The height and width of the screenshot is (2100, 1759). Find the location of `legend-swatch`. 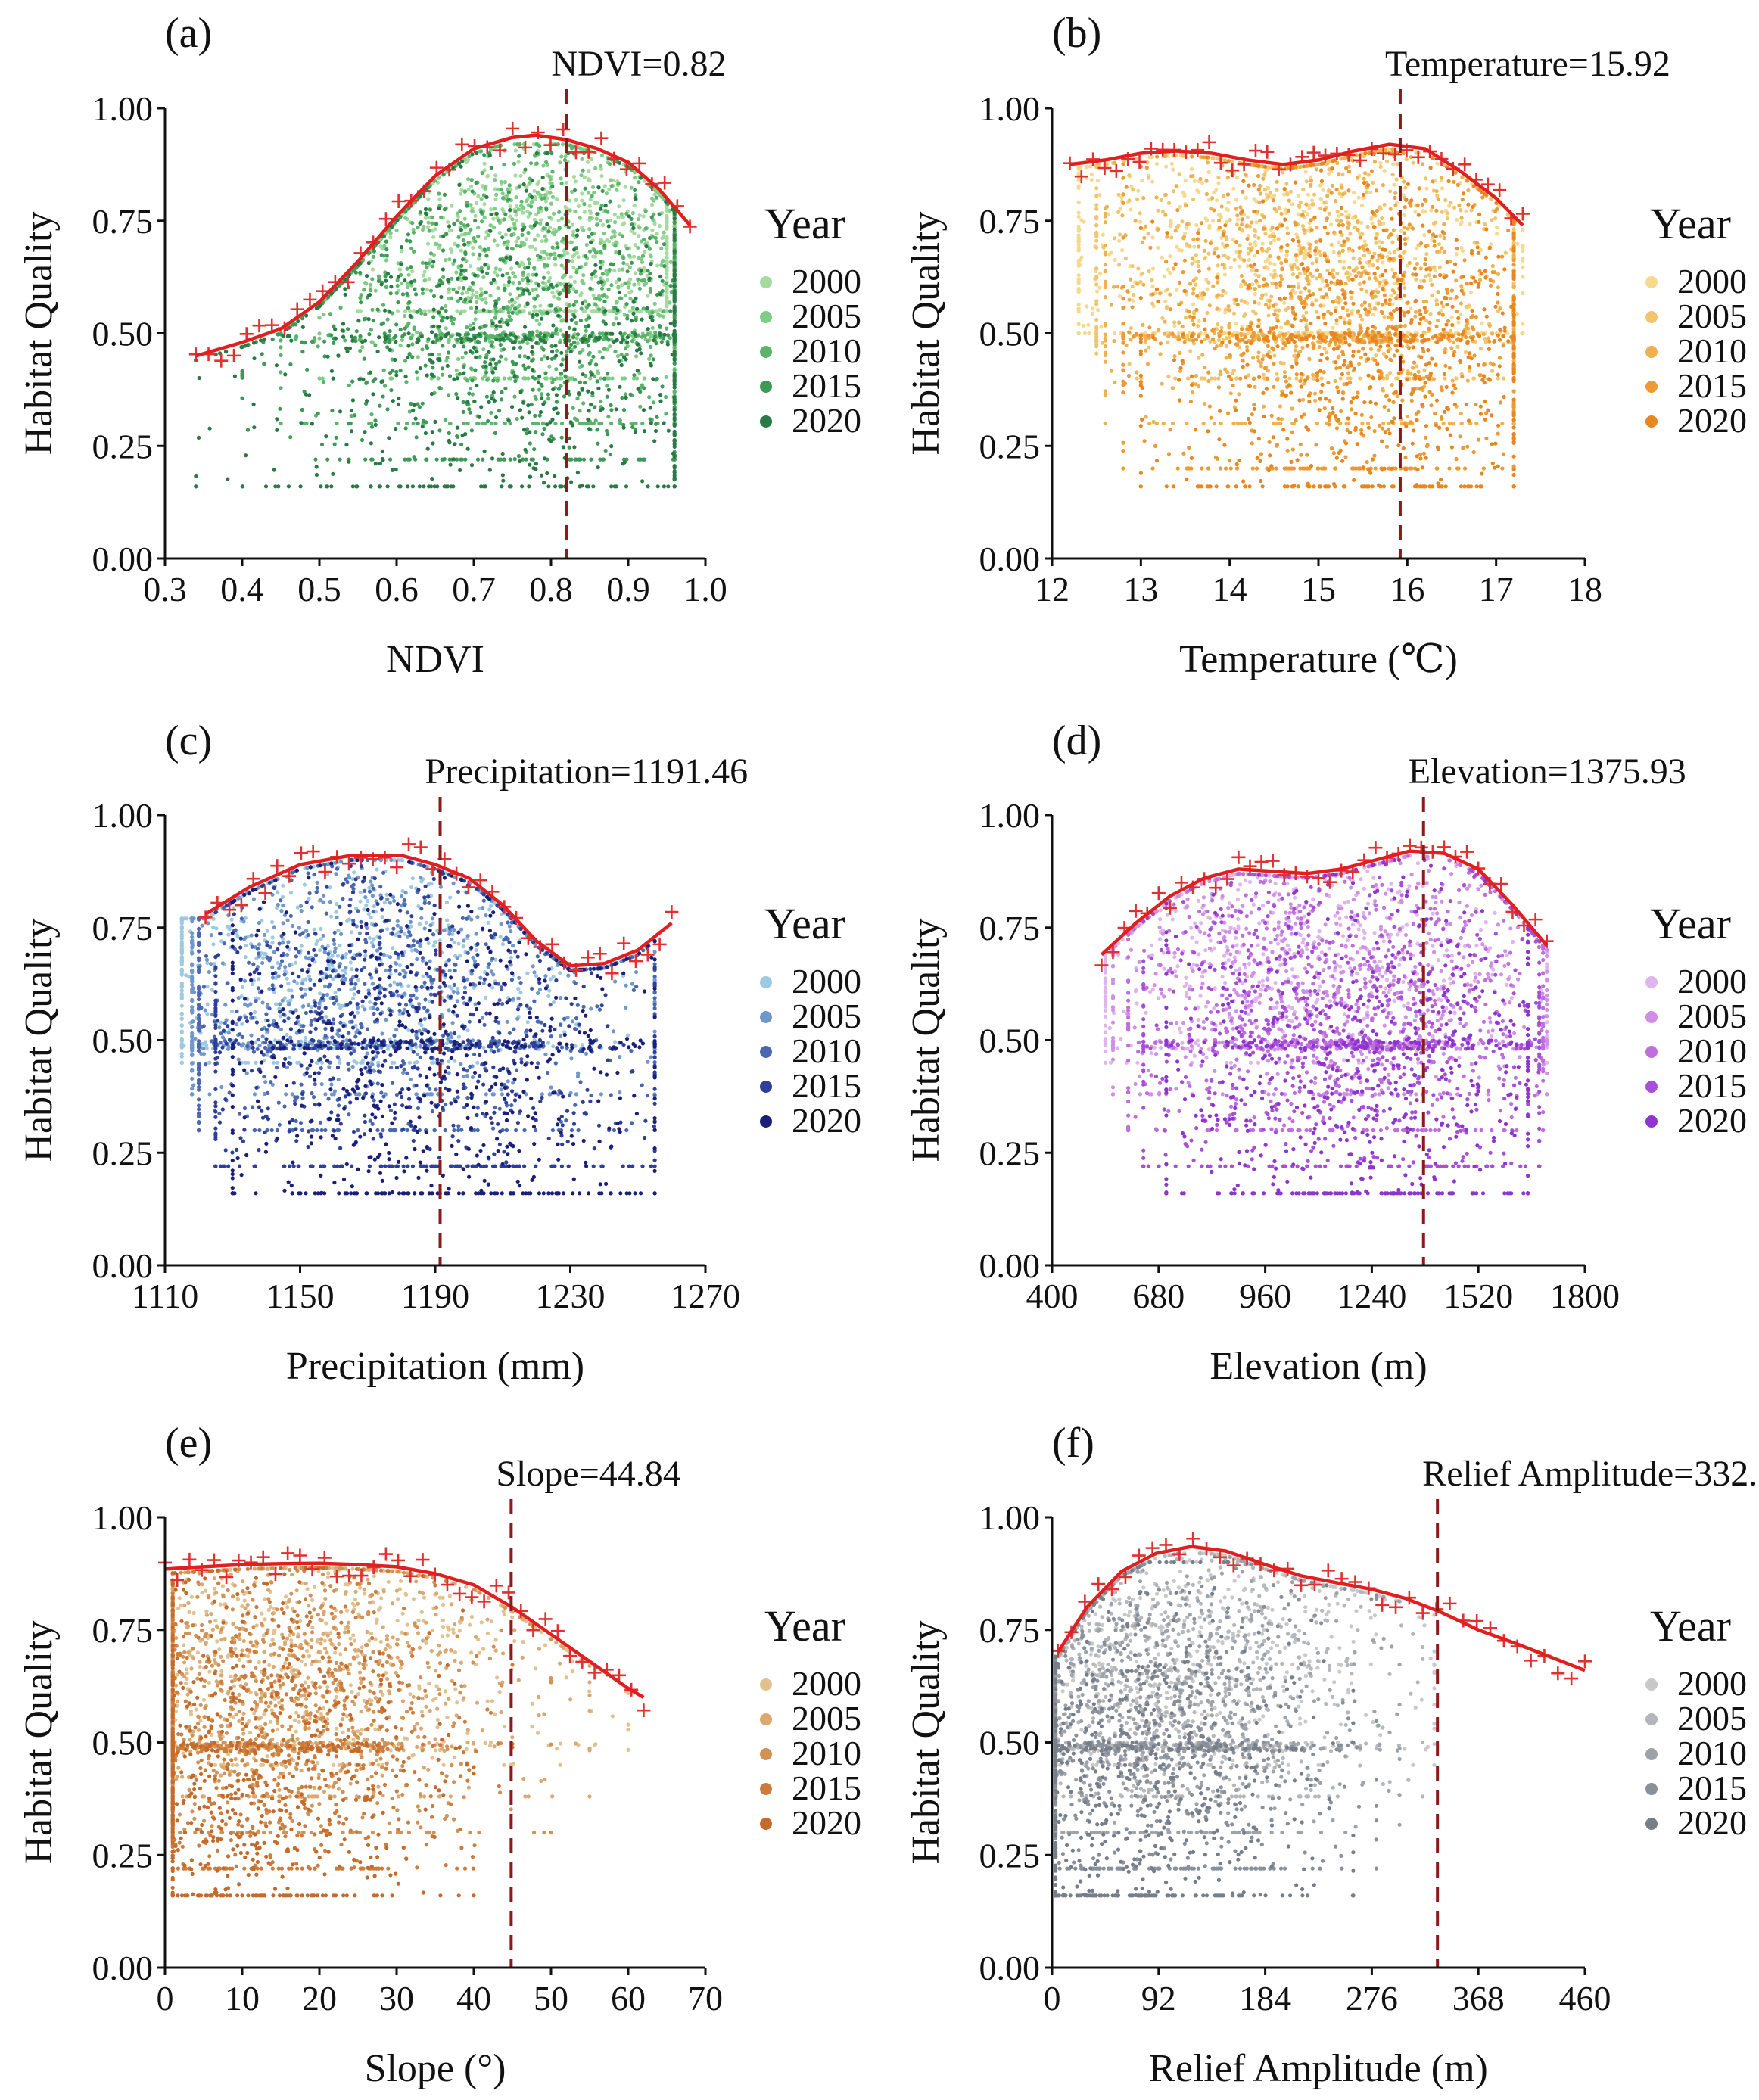

legend-swatch is located at coordinates (766, 282).